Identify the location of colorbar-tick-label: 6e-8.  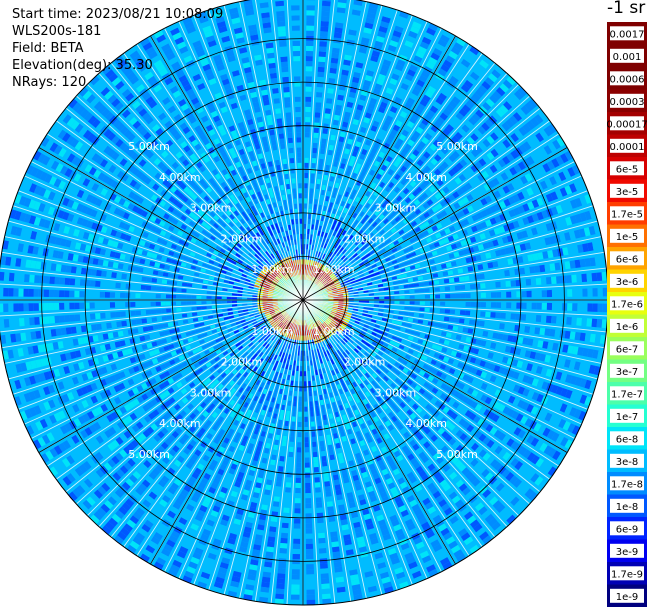
(627, 439).